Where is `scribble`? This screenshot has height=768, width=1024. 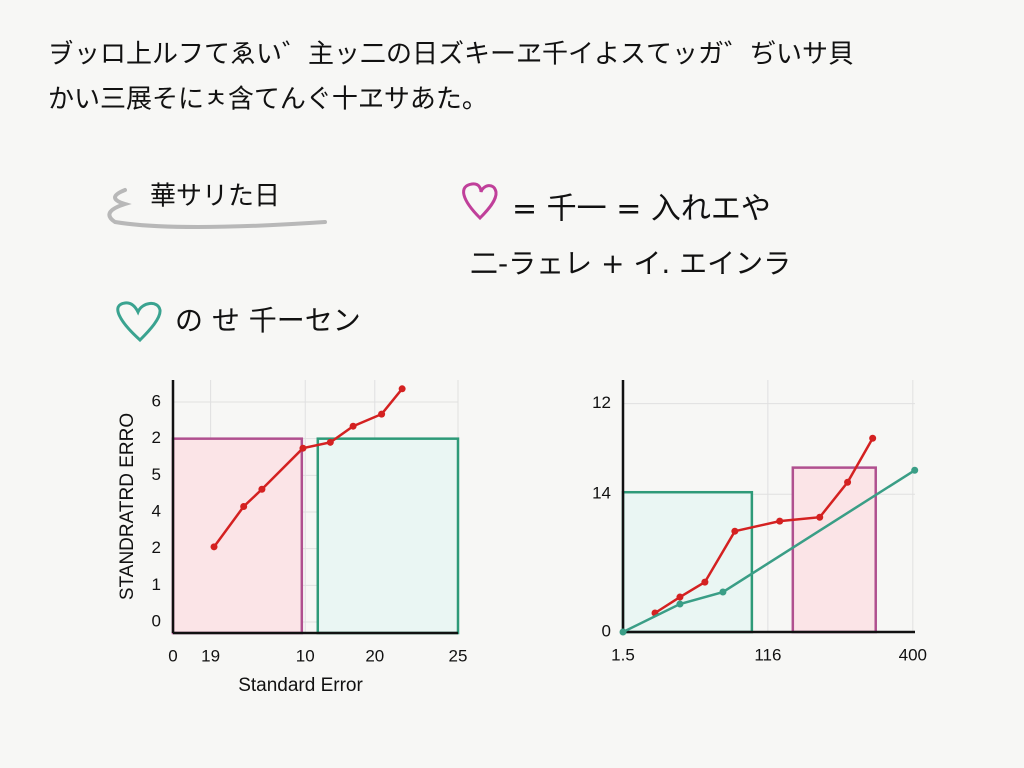
scribble is located at coordinates (217, 208).